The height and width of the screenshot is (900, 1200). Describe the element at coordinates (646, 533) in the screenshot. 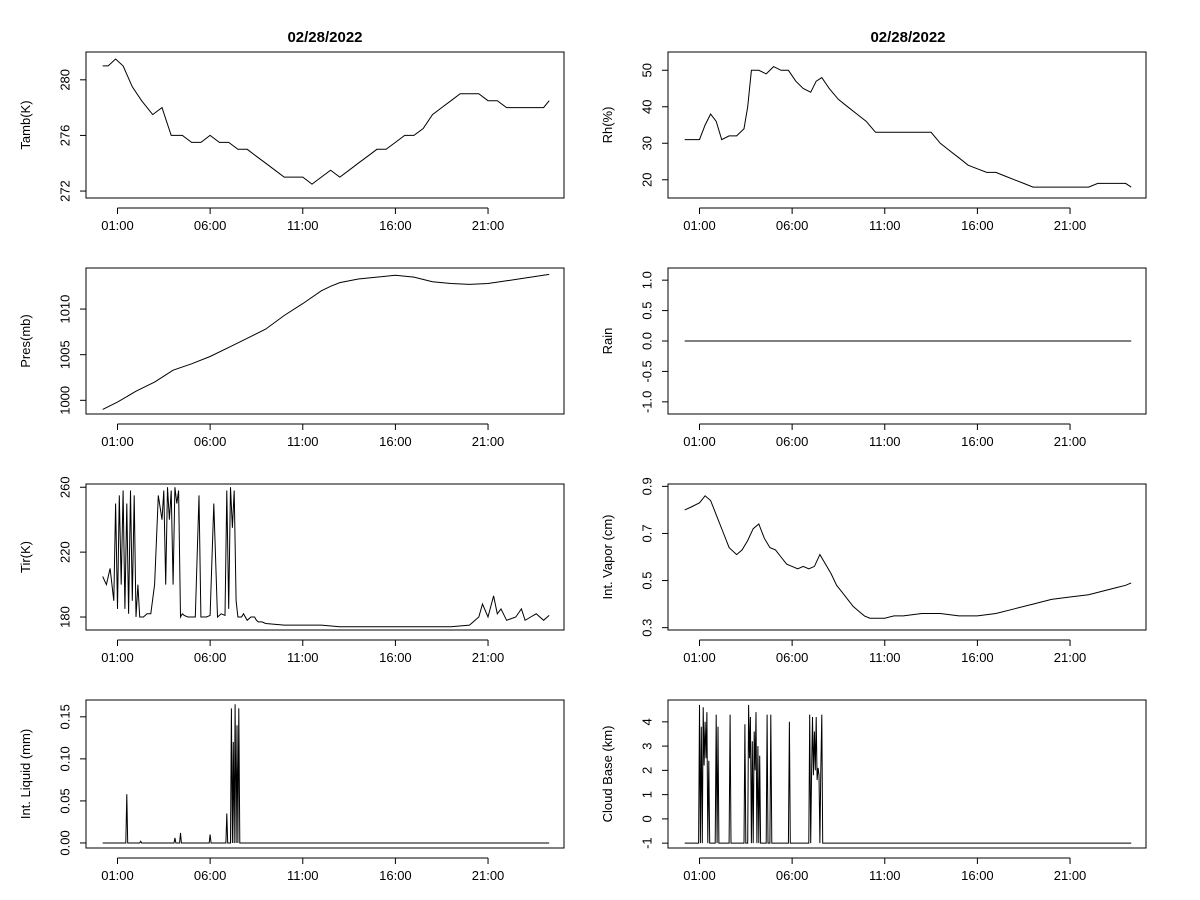

I see `vapor-y-tick-label: 0.7` at that location.